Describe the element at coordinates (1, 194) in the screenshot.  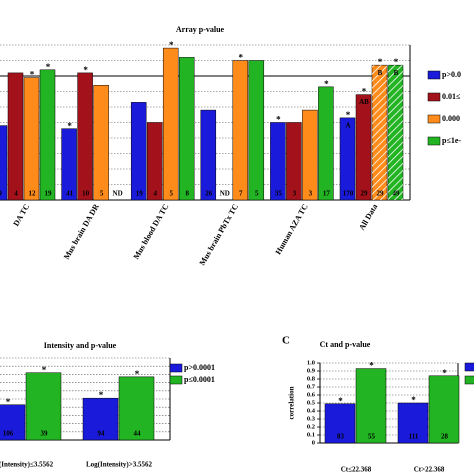
I see `count-label: 9` at that location.